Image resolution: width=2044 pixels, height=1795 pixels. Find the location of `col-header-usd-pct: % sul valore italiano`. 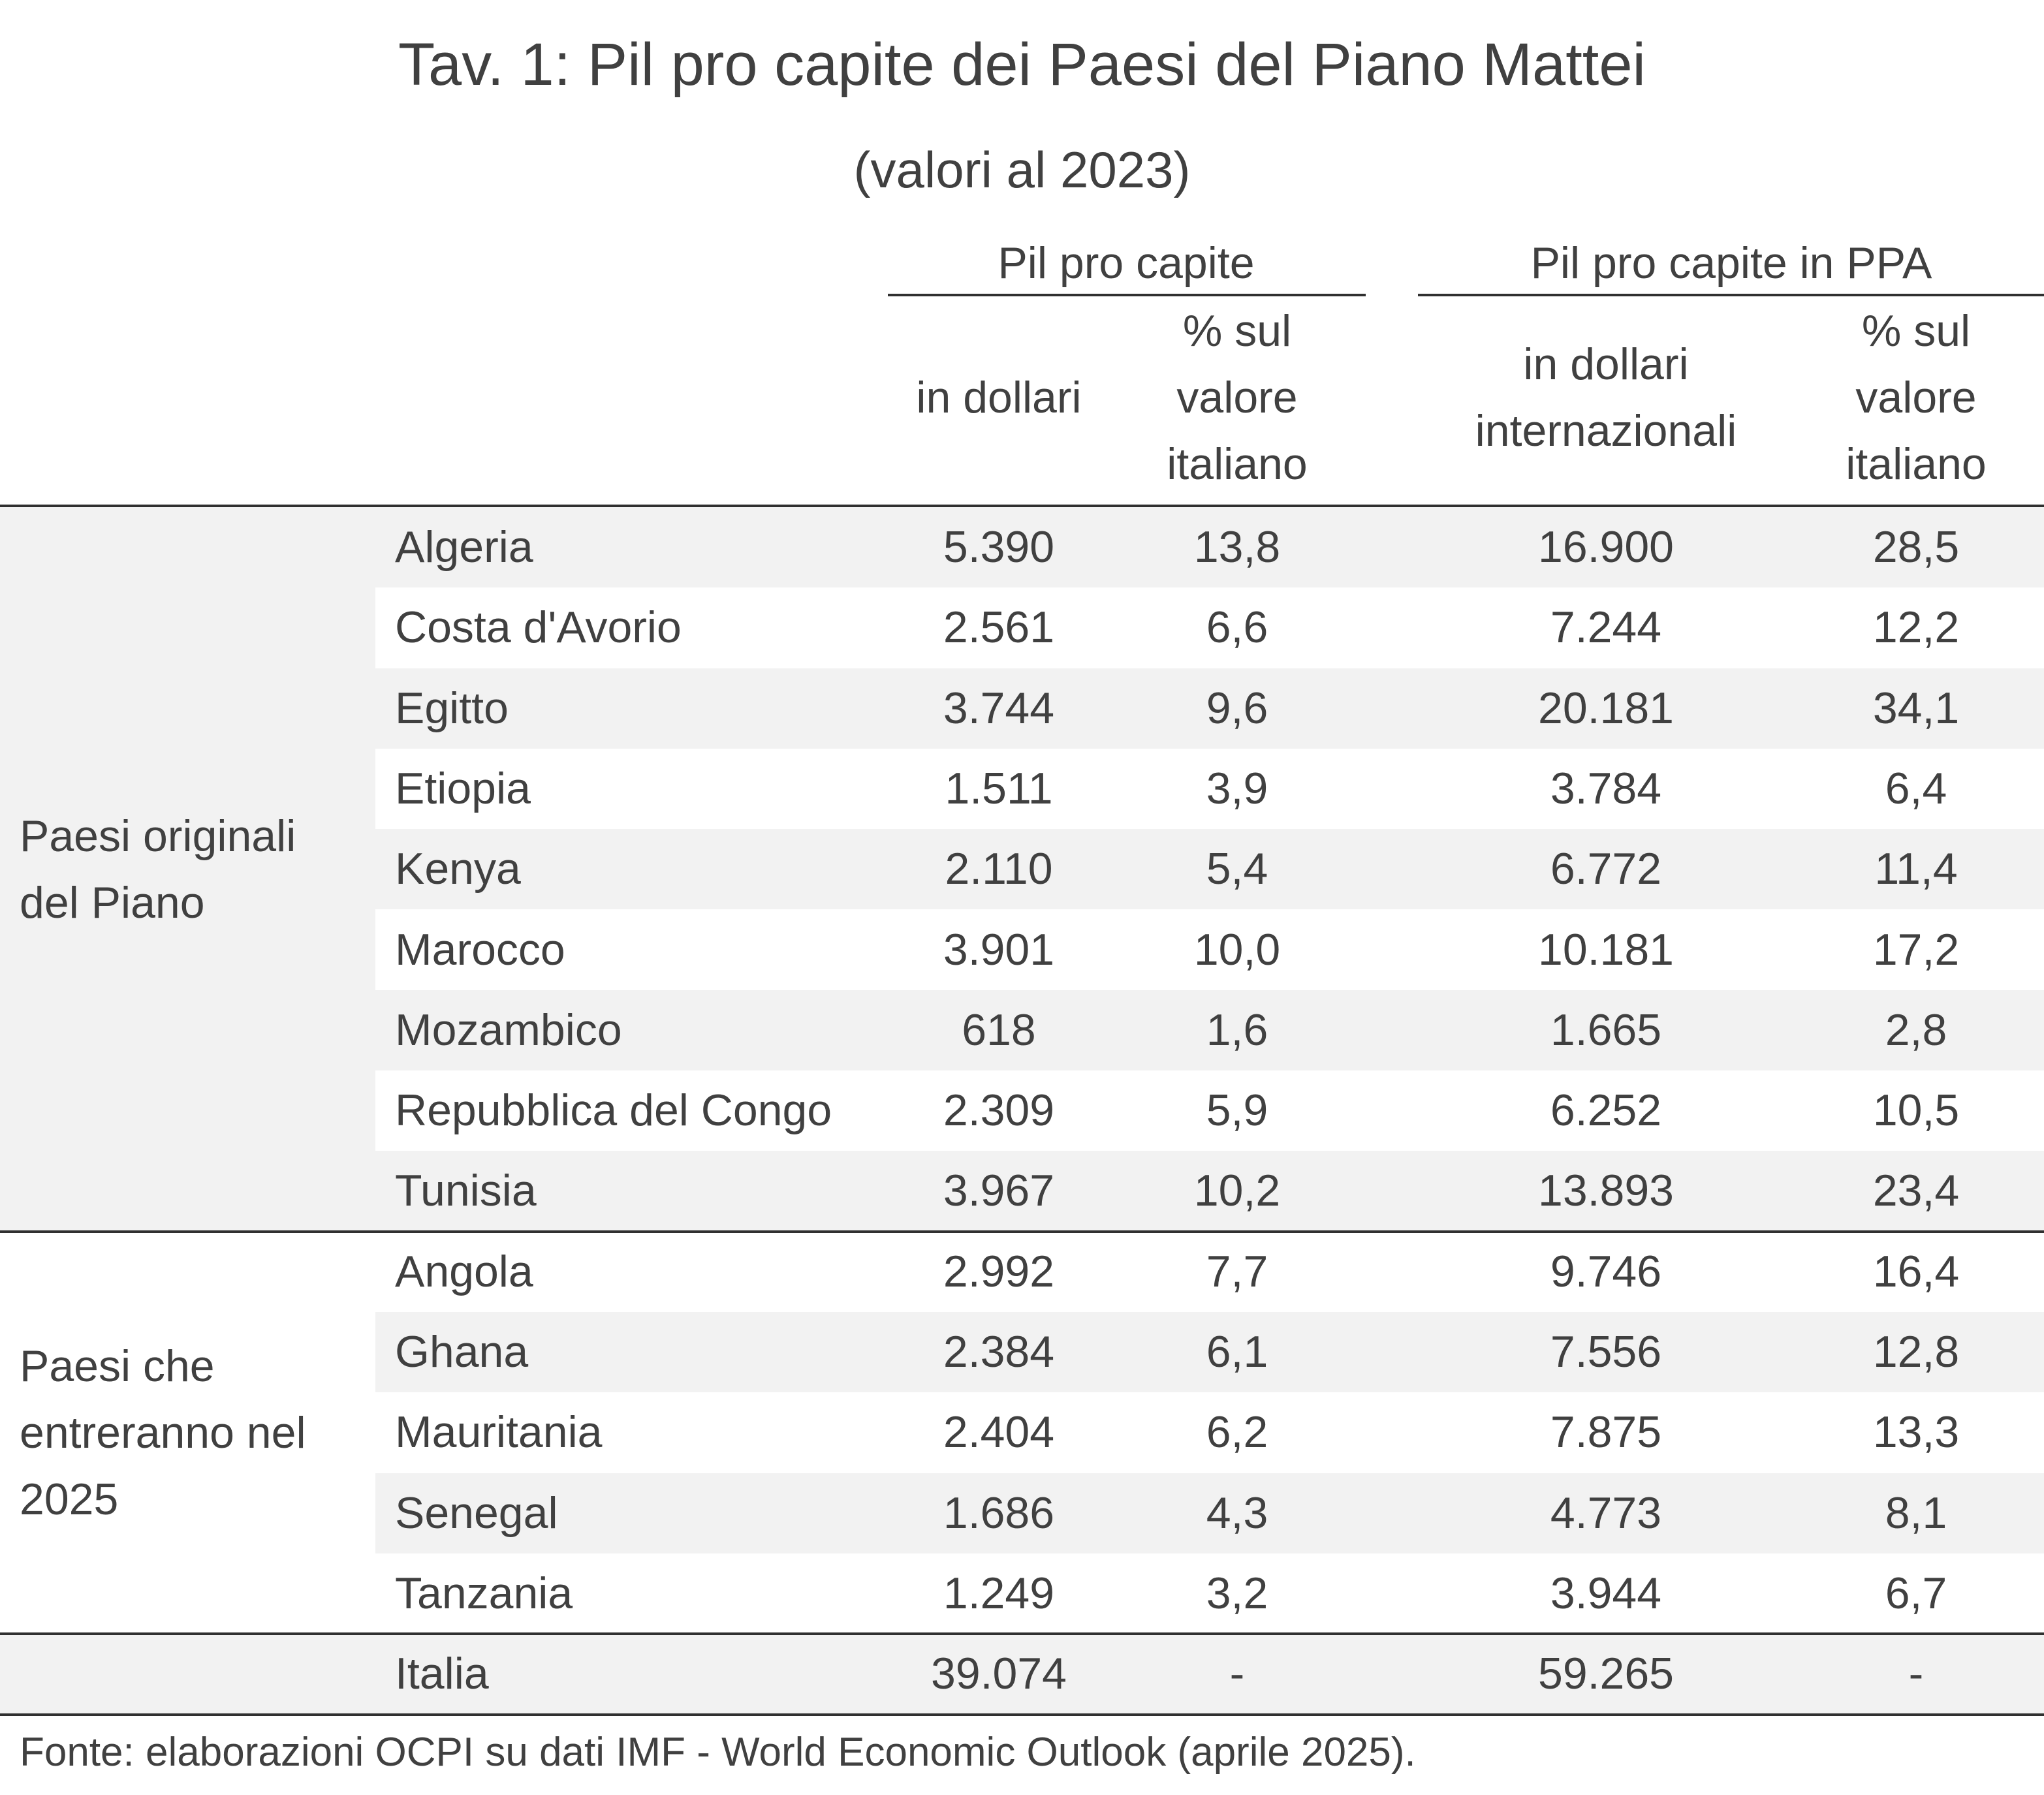

col-header-usd-pct: % sul valore italiano is located at coordinates (1237, 397).